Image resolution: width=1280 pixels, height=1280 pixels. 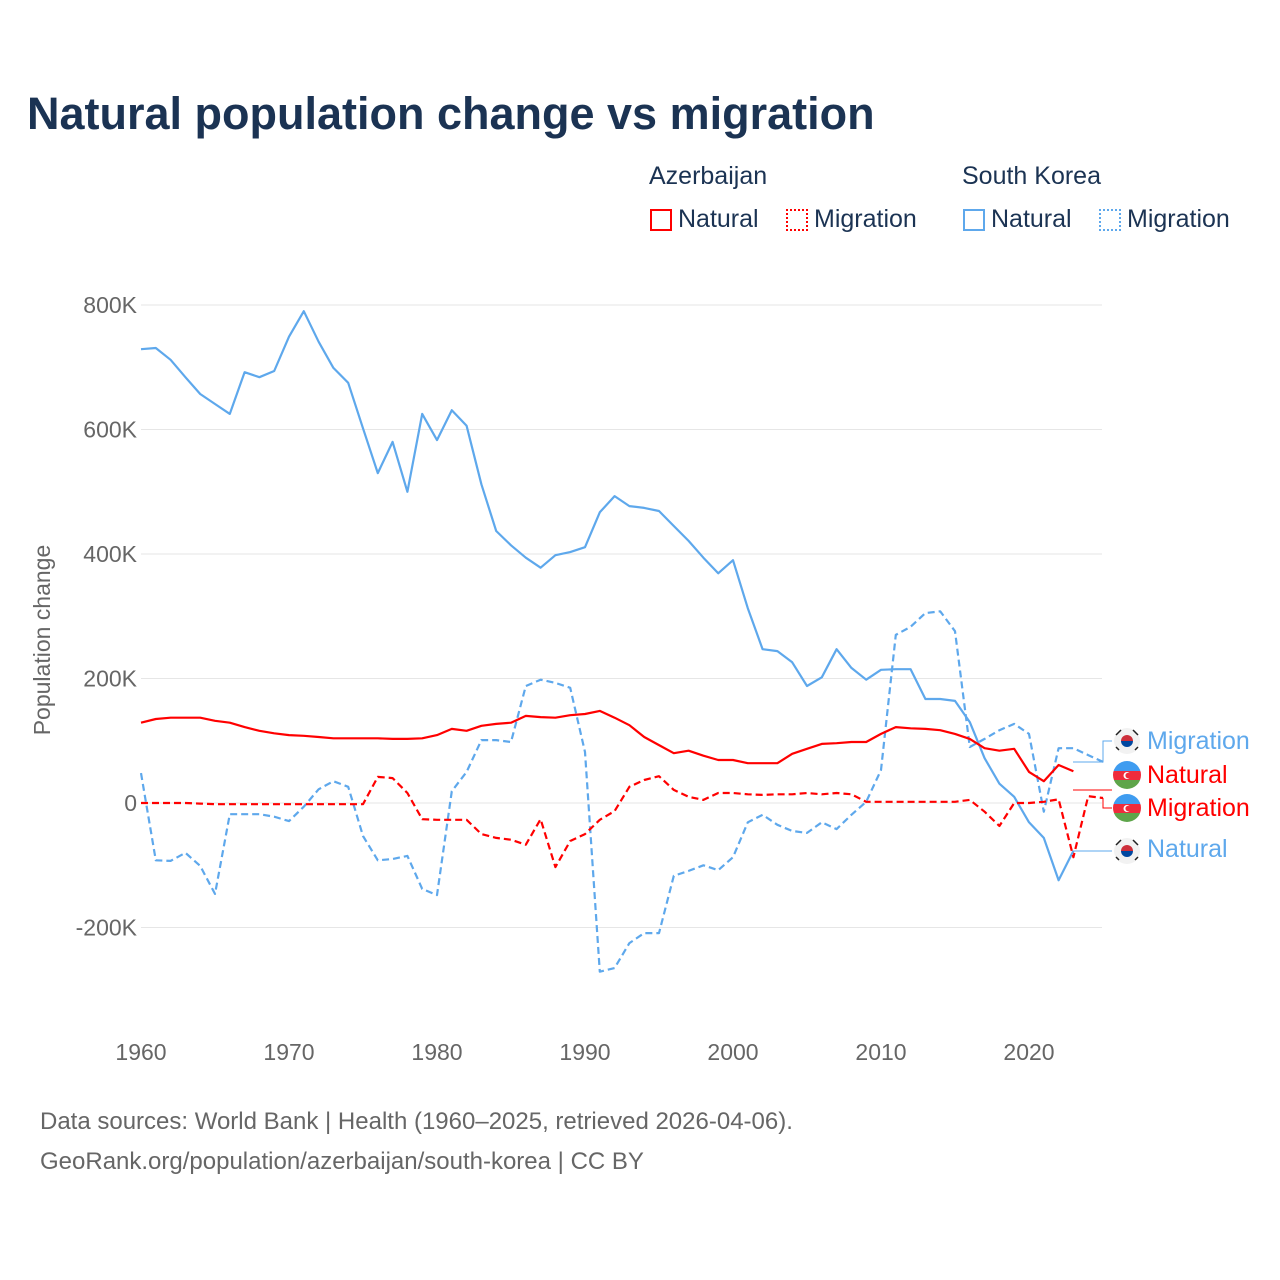 I want to click on leader-line-sk-migration, so click(x=1092, y=751).